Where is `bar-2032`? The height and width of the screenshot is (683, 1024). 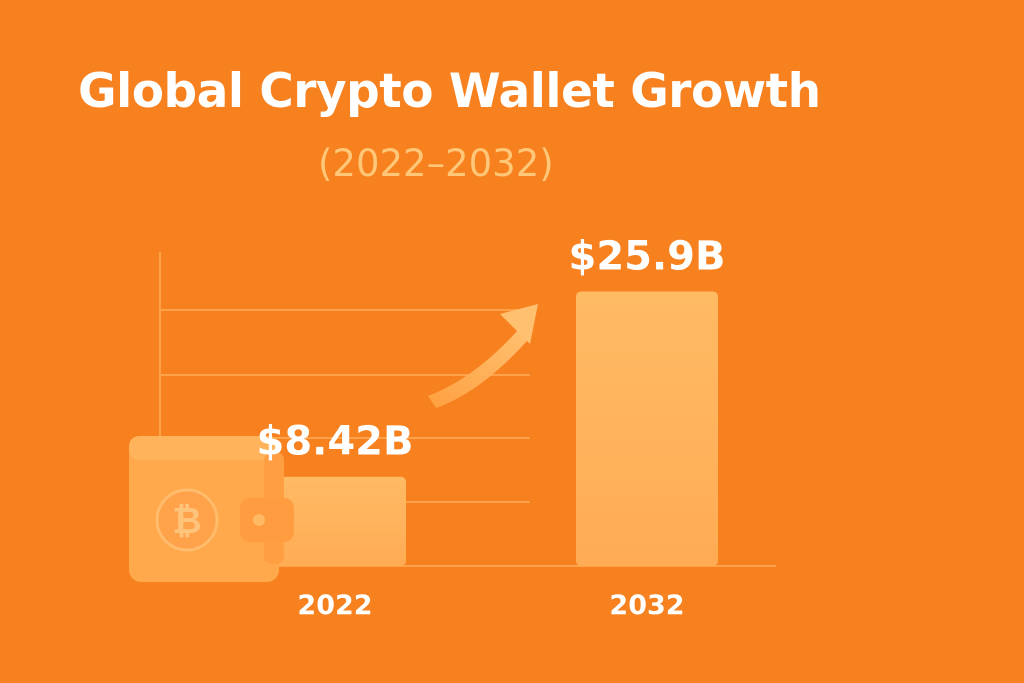 bar-2032 is located at coordinates (647, 428).